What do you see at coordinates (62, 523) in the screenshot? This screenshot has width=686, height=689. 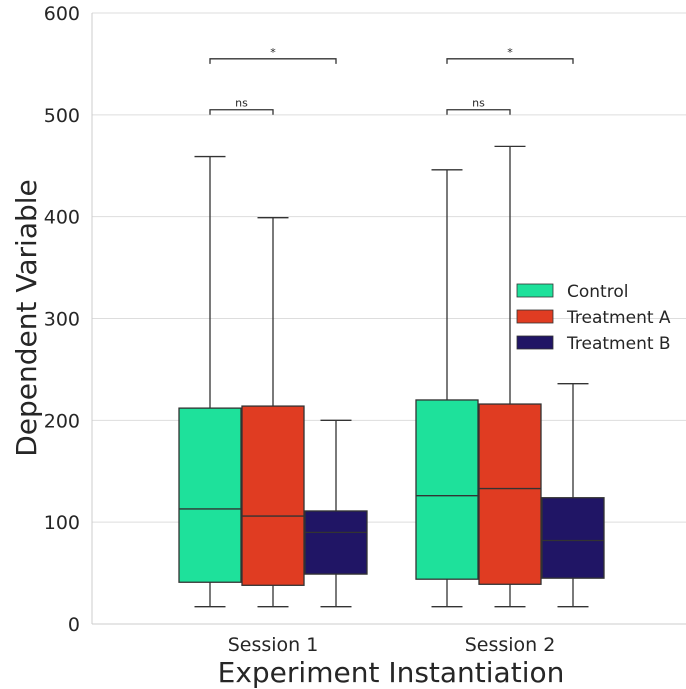 I see `y-tick-label: 100` at bounding box center [62, 523].